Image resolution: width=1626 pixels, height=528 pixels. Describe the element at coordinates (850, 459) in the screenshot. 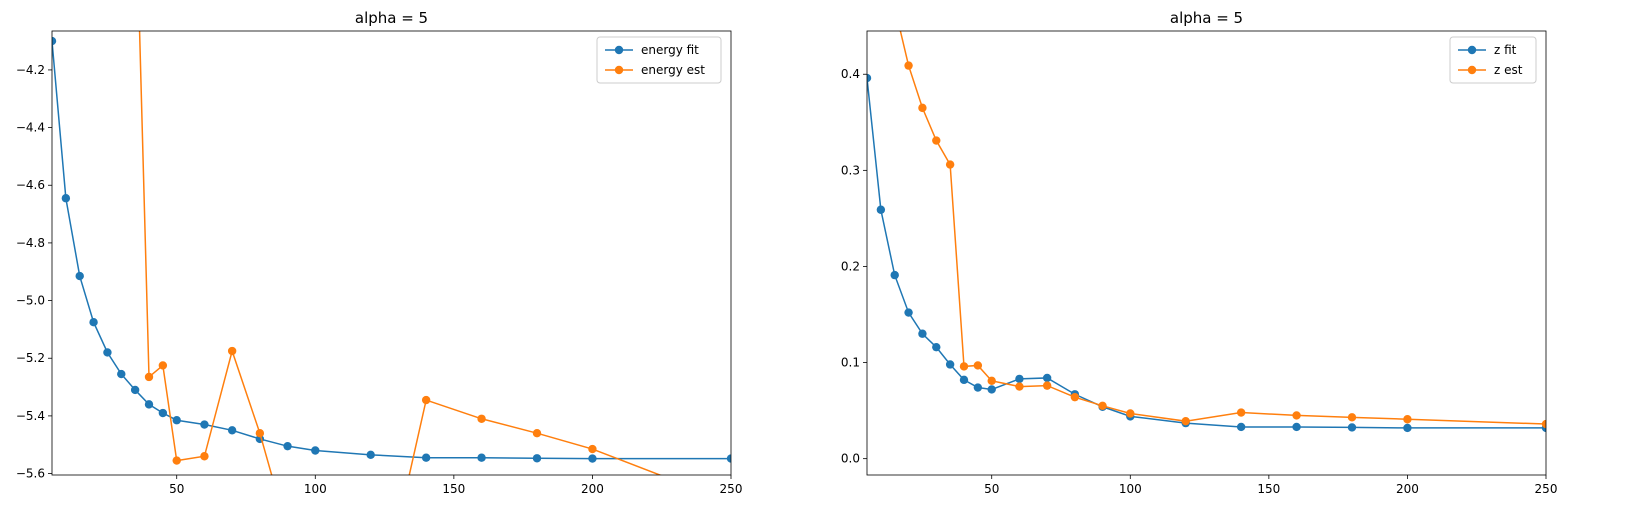

I see `y-tick-label: 0.0` at that location.